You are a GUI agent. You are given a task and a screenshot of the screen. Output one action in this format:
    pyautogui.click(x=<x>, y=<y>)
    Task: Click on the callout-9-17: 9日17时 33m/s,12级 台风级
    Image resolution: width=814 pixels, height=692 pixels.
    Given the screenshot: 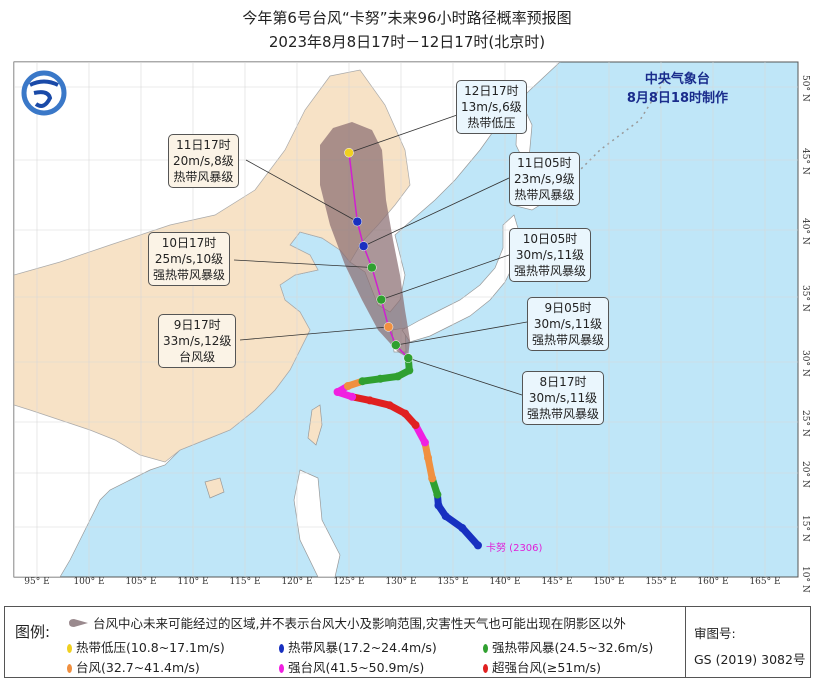 What is the action you would take?
    pyautogui.click(x=197, y=341)
    